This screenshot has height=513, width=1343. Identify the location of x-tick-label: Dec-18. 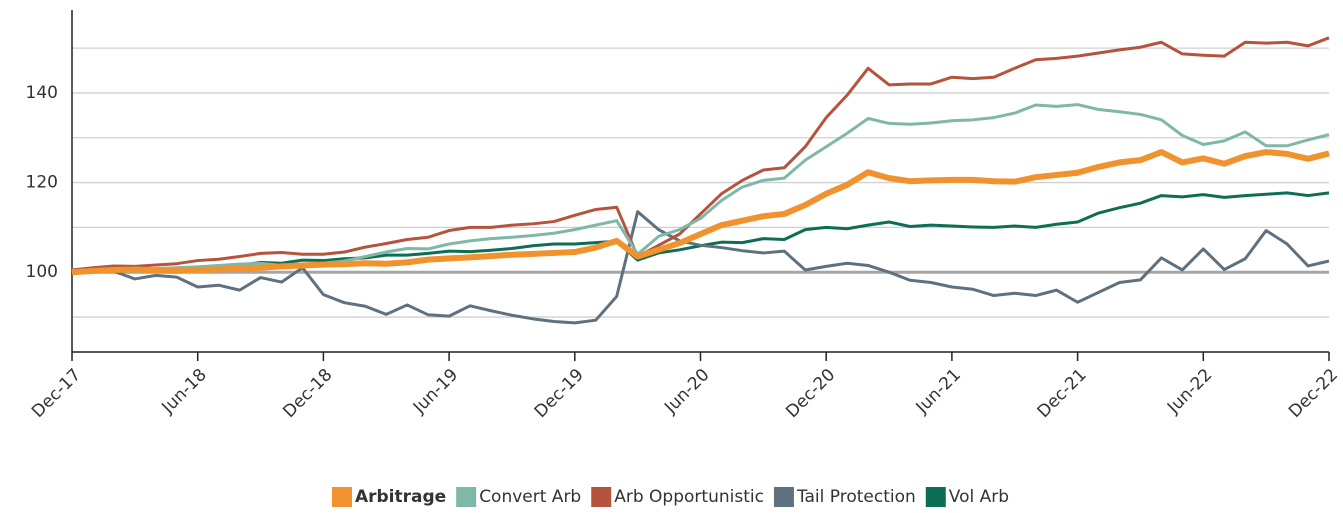
(307, 393).